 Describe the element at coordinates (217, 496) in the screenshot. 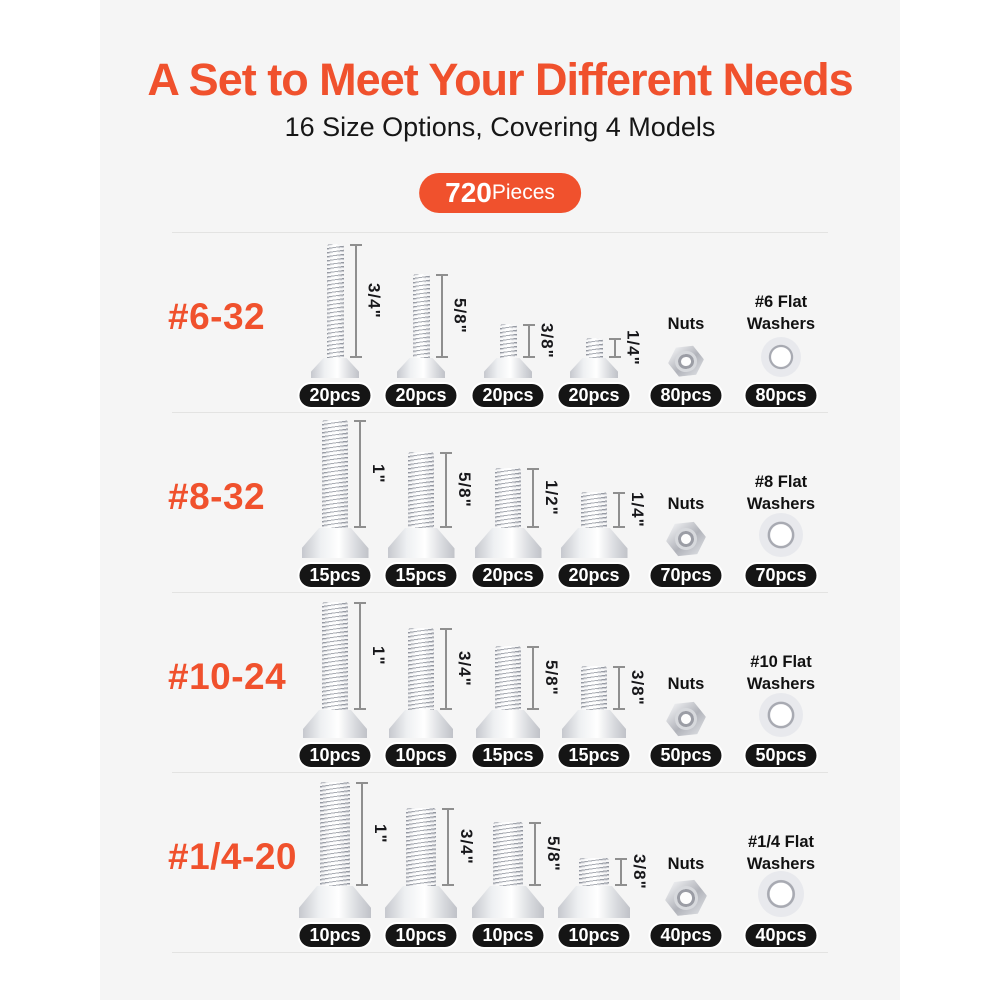

I see `model-label: #8-32` at that location.